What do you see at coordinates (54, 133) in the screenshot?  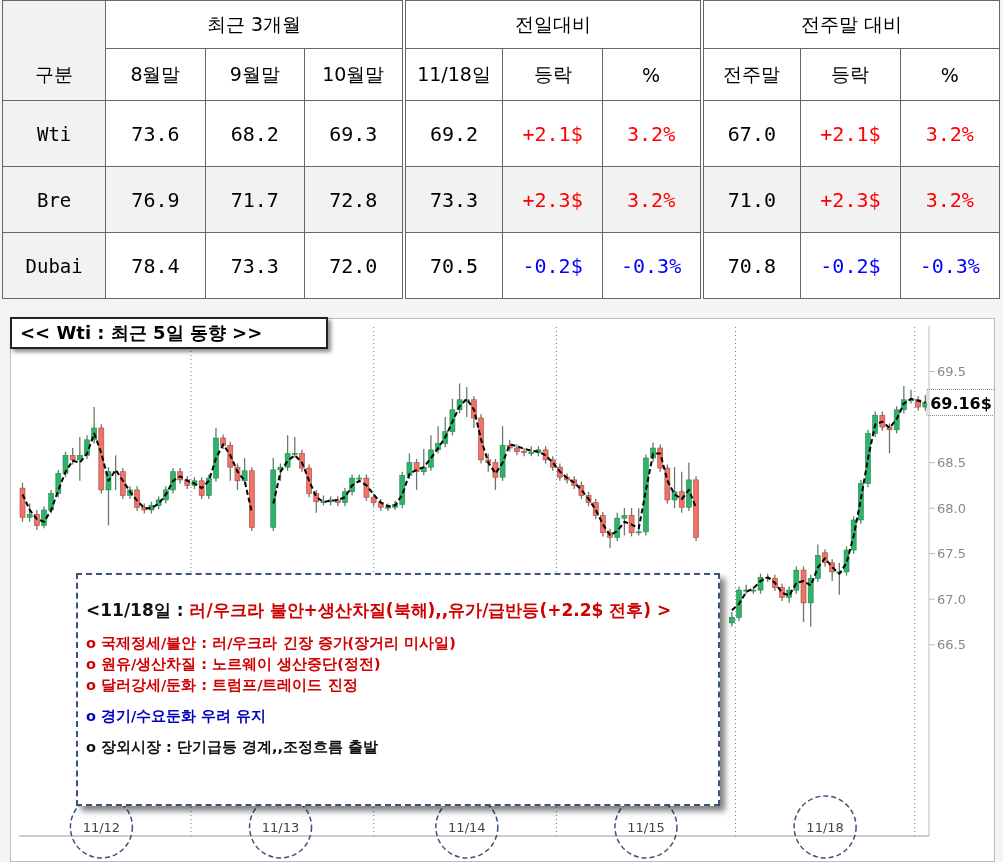 I see `y-tick-label: Wti` at bounding box center [54, 133].